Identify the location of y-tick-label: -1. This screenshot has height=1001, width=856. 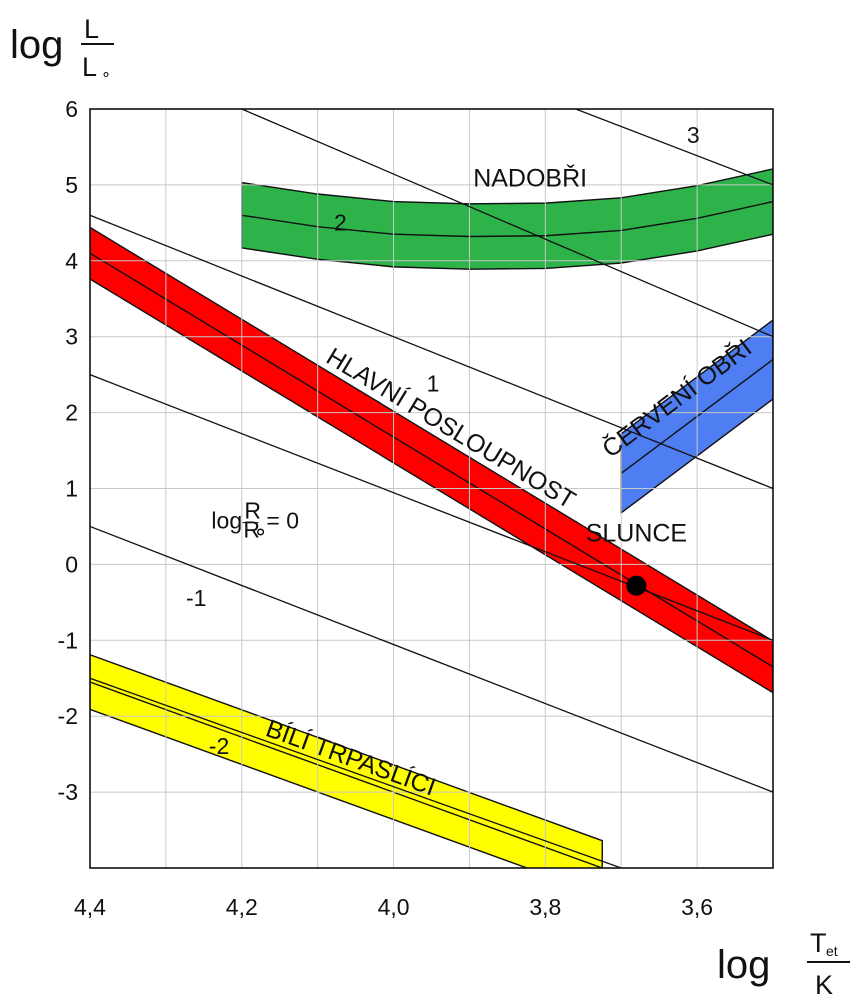
(68, 640).